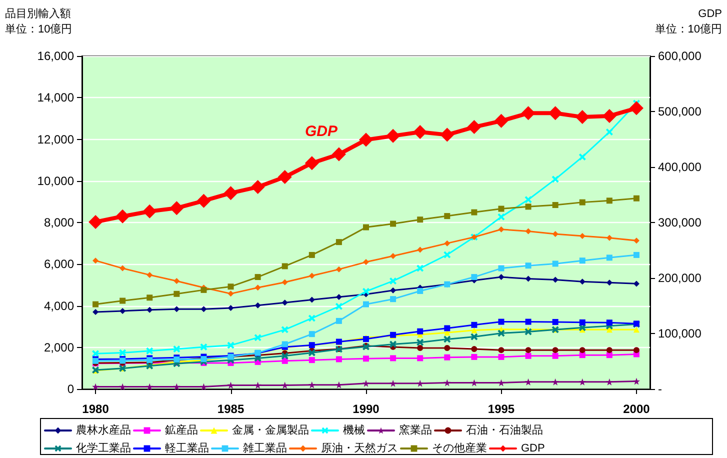 This screenshot has width=727, height=458. Describe the element at coordinates (103, 448) in the screenshot. I see `legend-label: 化学工業品` at that location.